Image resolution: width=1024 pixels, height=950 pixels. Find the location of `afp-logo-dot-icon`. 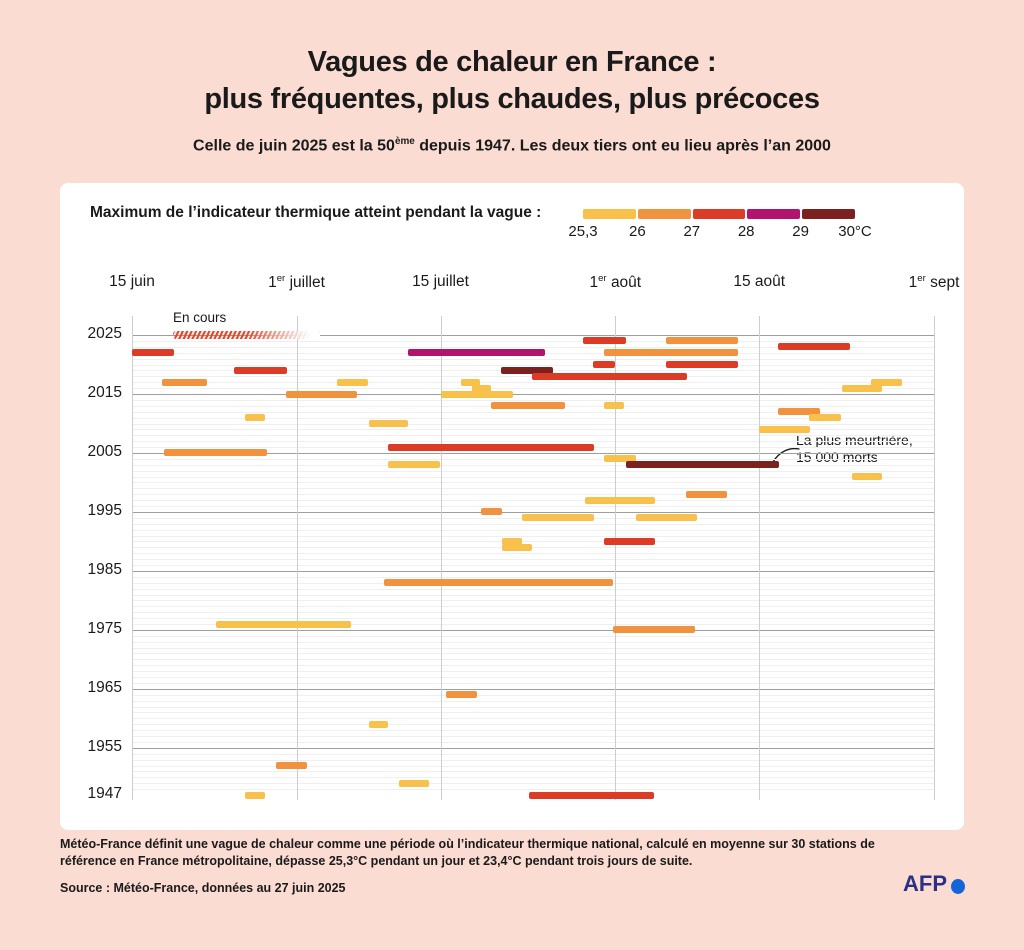

afp-logo-dot-icon is located at coordinates (958, 886).